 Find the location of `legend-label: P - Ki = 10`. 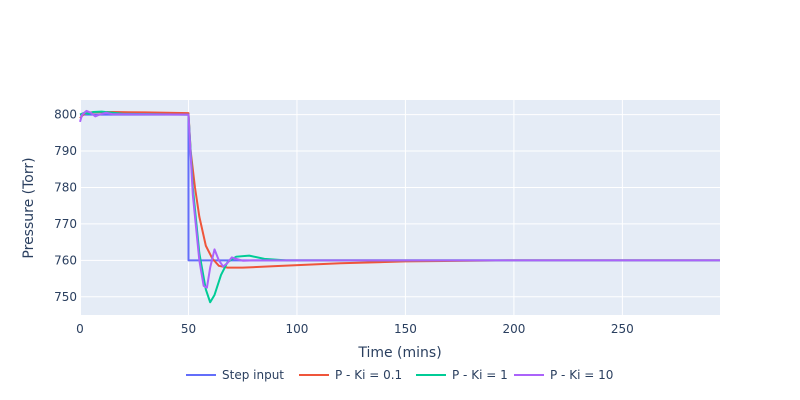

legend-label: P - Ki = 10 is located at coordinates (581, 375).